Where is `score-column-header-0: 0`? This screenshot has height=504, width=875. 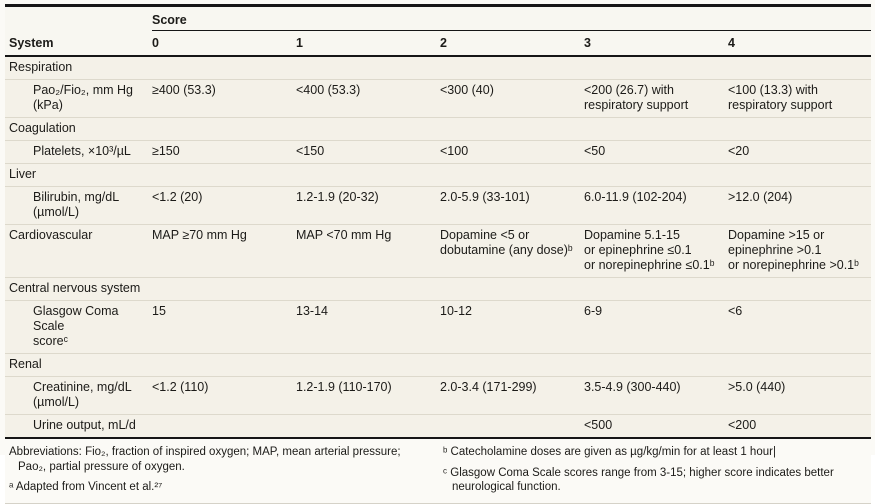 score-column-header-0: 0 is located at coordinates (155, 43).